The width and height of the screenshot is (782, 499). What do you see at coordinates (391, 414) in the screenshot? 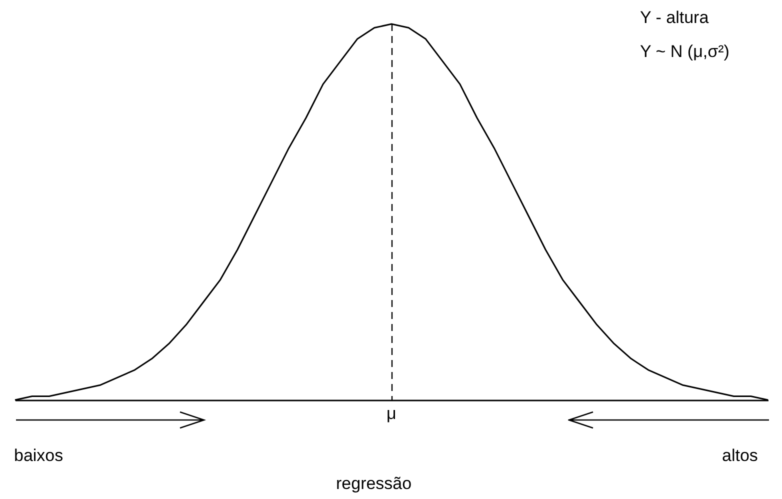
I see `text: μ` at bounding box center [391, 414].